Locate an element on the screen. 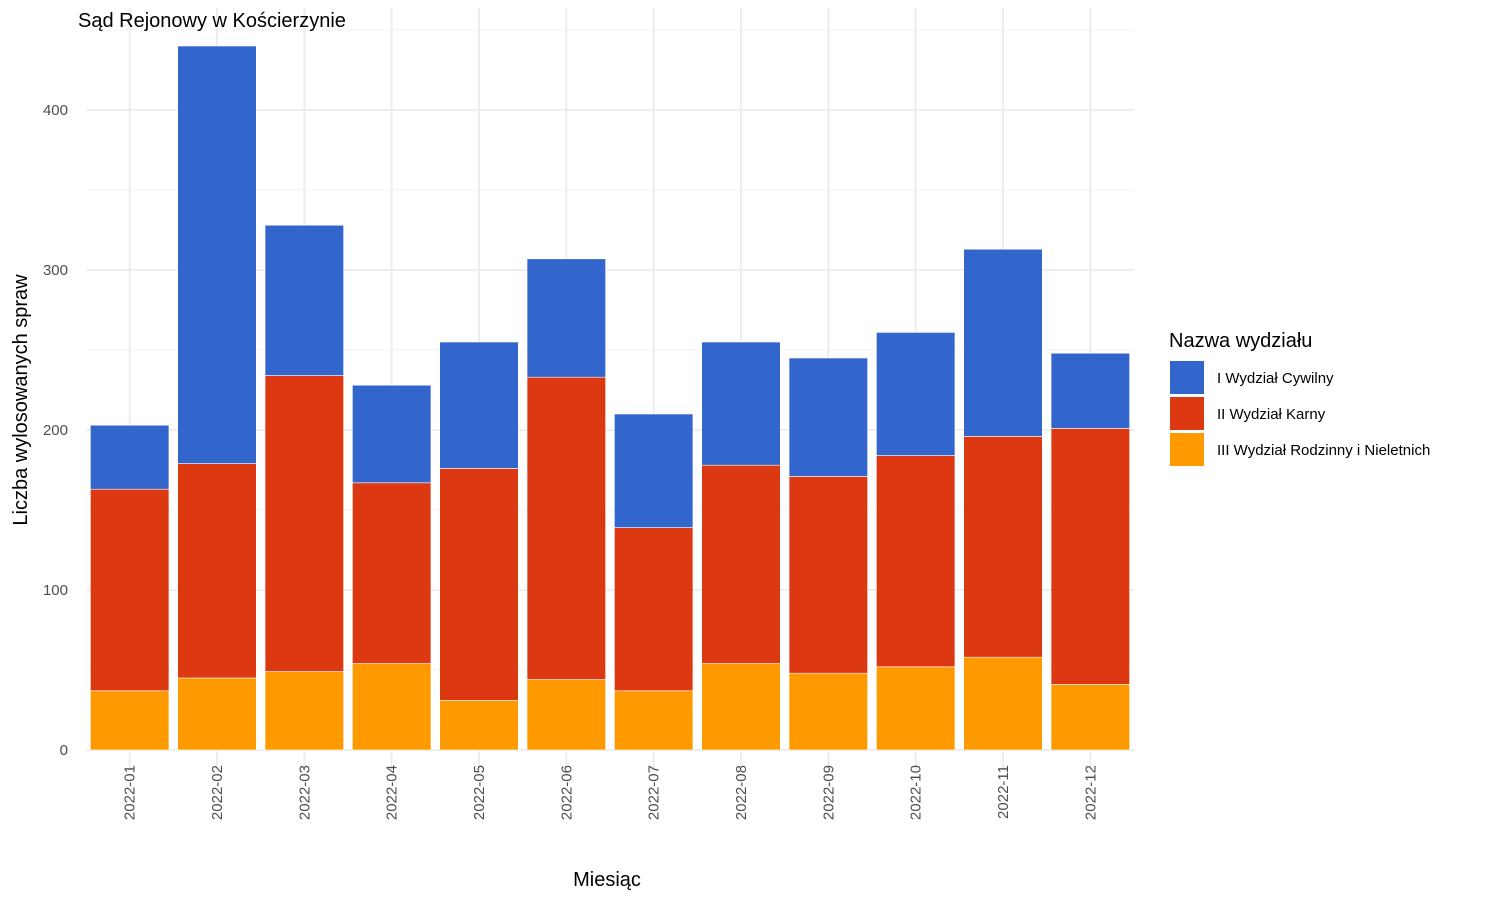  legend-title: Nazwa wydziału is located at coordinates (1240, 341).